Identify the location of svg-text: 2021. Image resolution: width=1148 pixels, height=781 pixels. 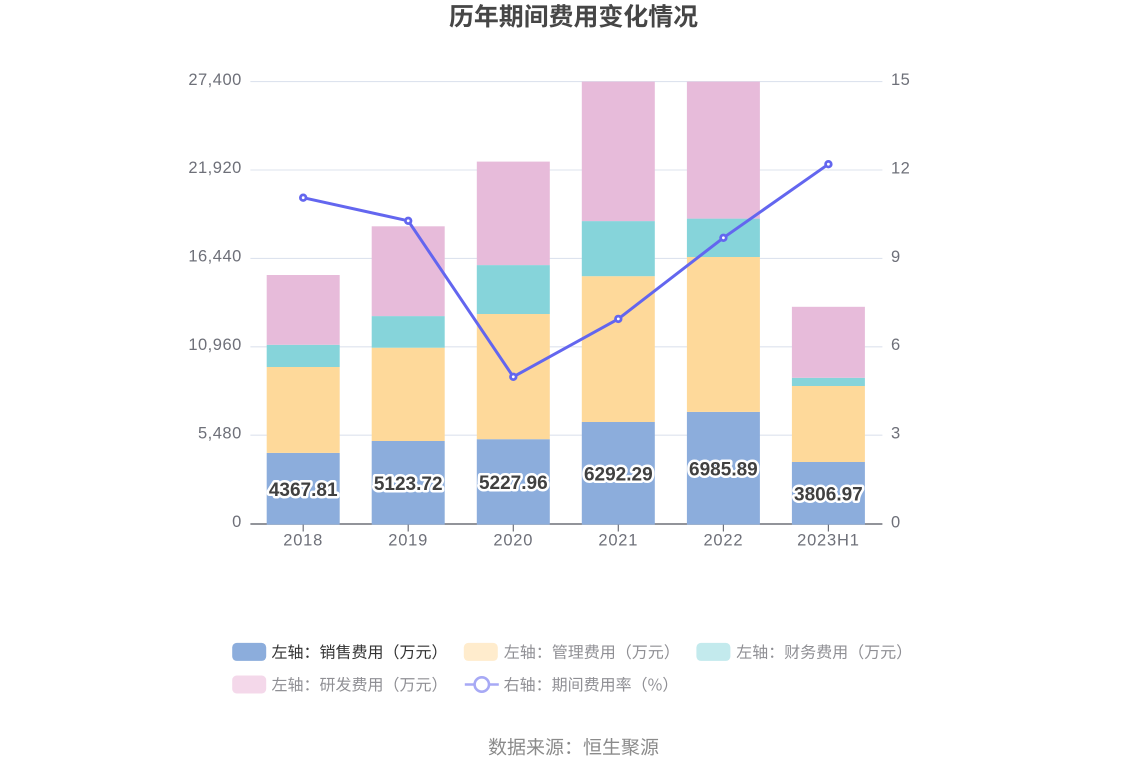
(618, 541).